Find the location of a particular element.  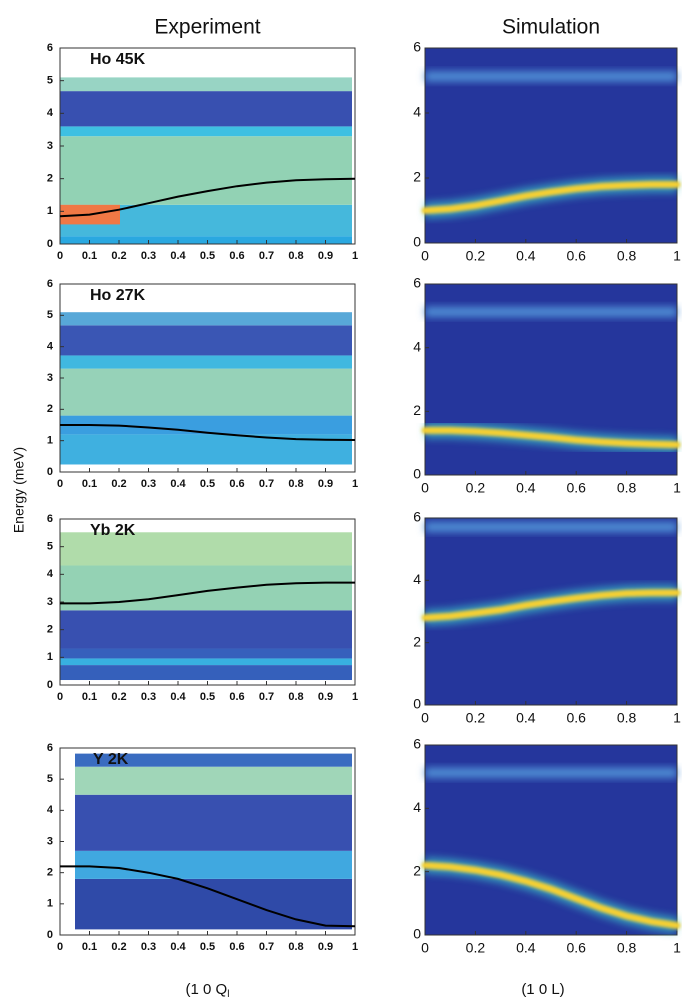

panel-label: Ho 27K is located at coordinates (118, 295).